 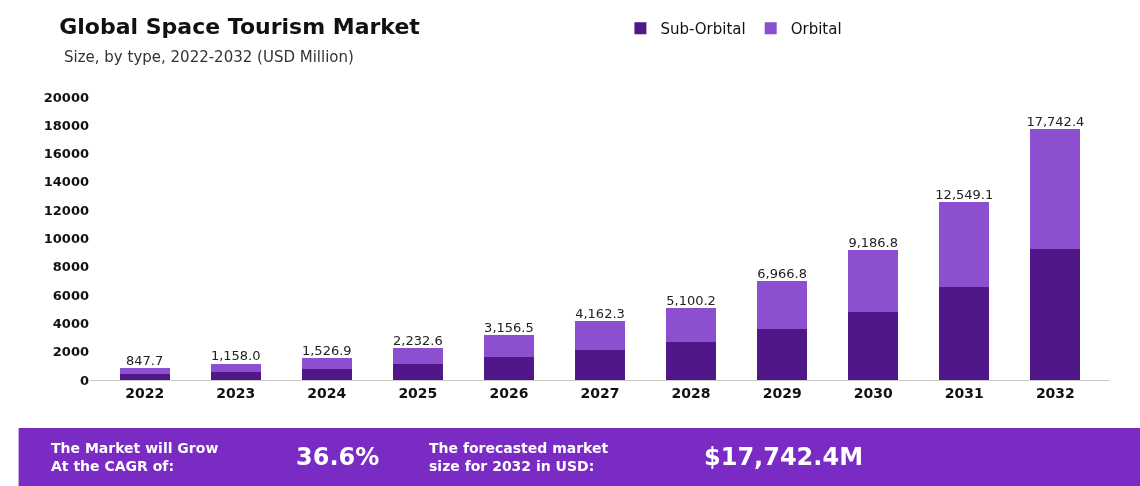 What do you see at coordinates (70, 323) in the screenshot?
I see `y-tick-label: 4000` at bounding box center [70, 323].